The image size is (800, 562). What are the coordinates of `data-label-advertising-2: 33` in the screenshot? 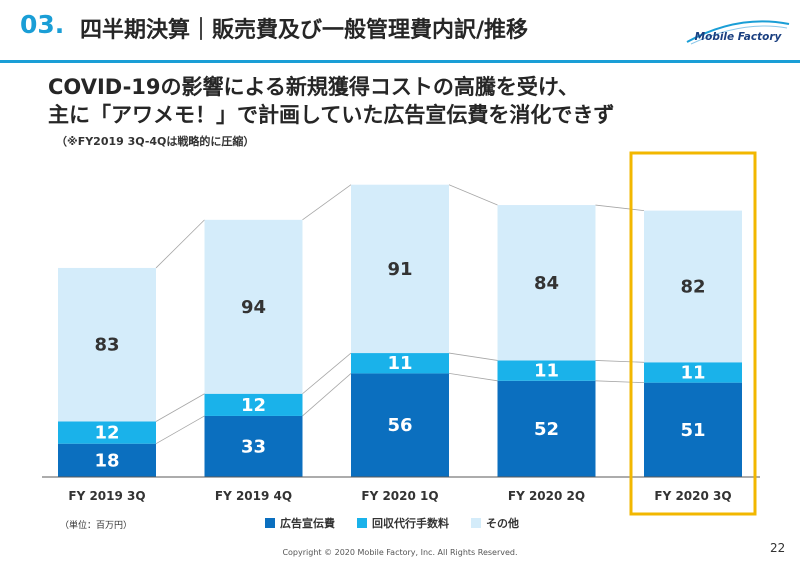 It's located at (253, 446).